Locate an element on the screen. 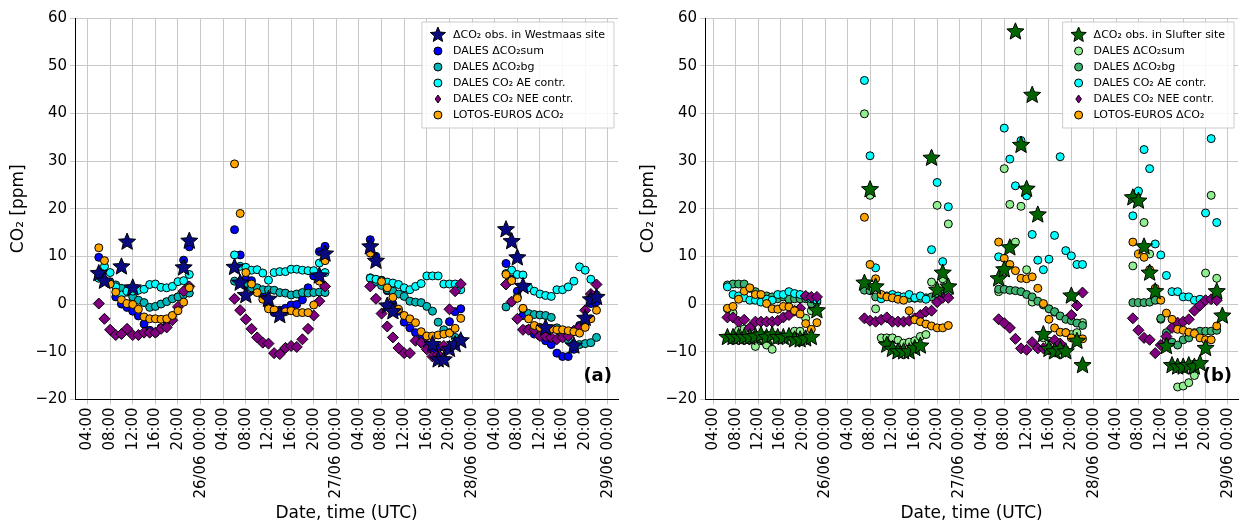  annotation: (a) is located at coordinates (597, 375).